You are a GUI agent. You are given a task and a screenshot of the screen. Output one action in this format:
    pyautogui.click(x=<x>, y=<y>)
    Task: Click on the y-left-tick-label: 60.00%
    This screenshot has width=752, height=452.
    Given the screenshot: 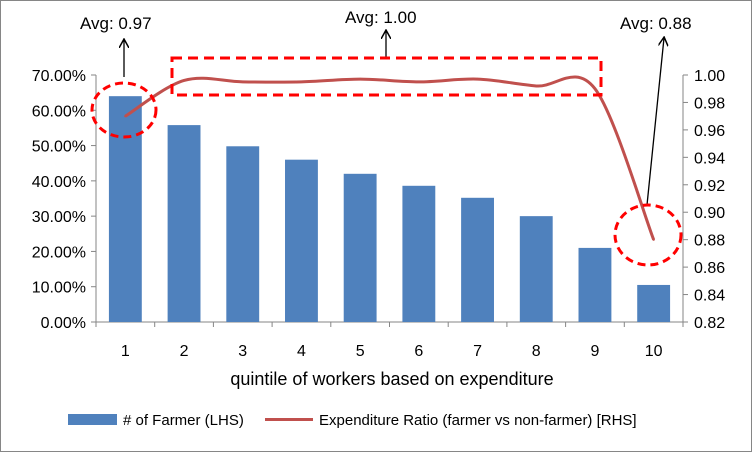 What is the action you would take?
    pyautogui.click(x=59, y=111)
    